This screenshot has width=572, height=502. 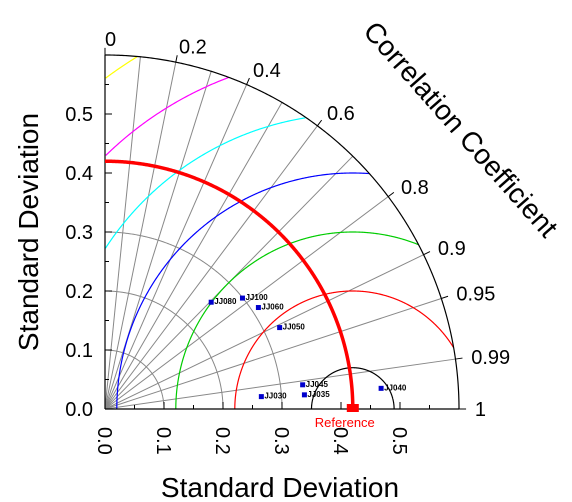 I want to click on correlation-tick-label: 0.99, so click(x=490, y=358).